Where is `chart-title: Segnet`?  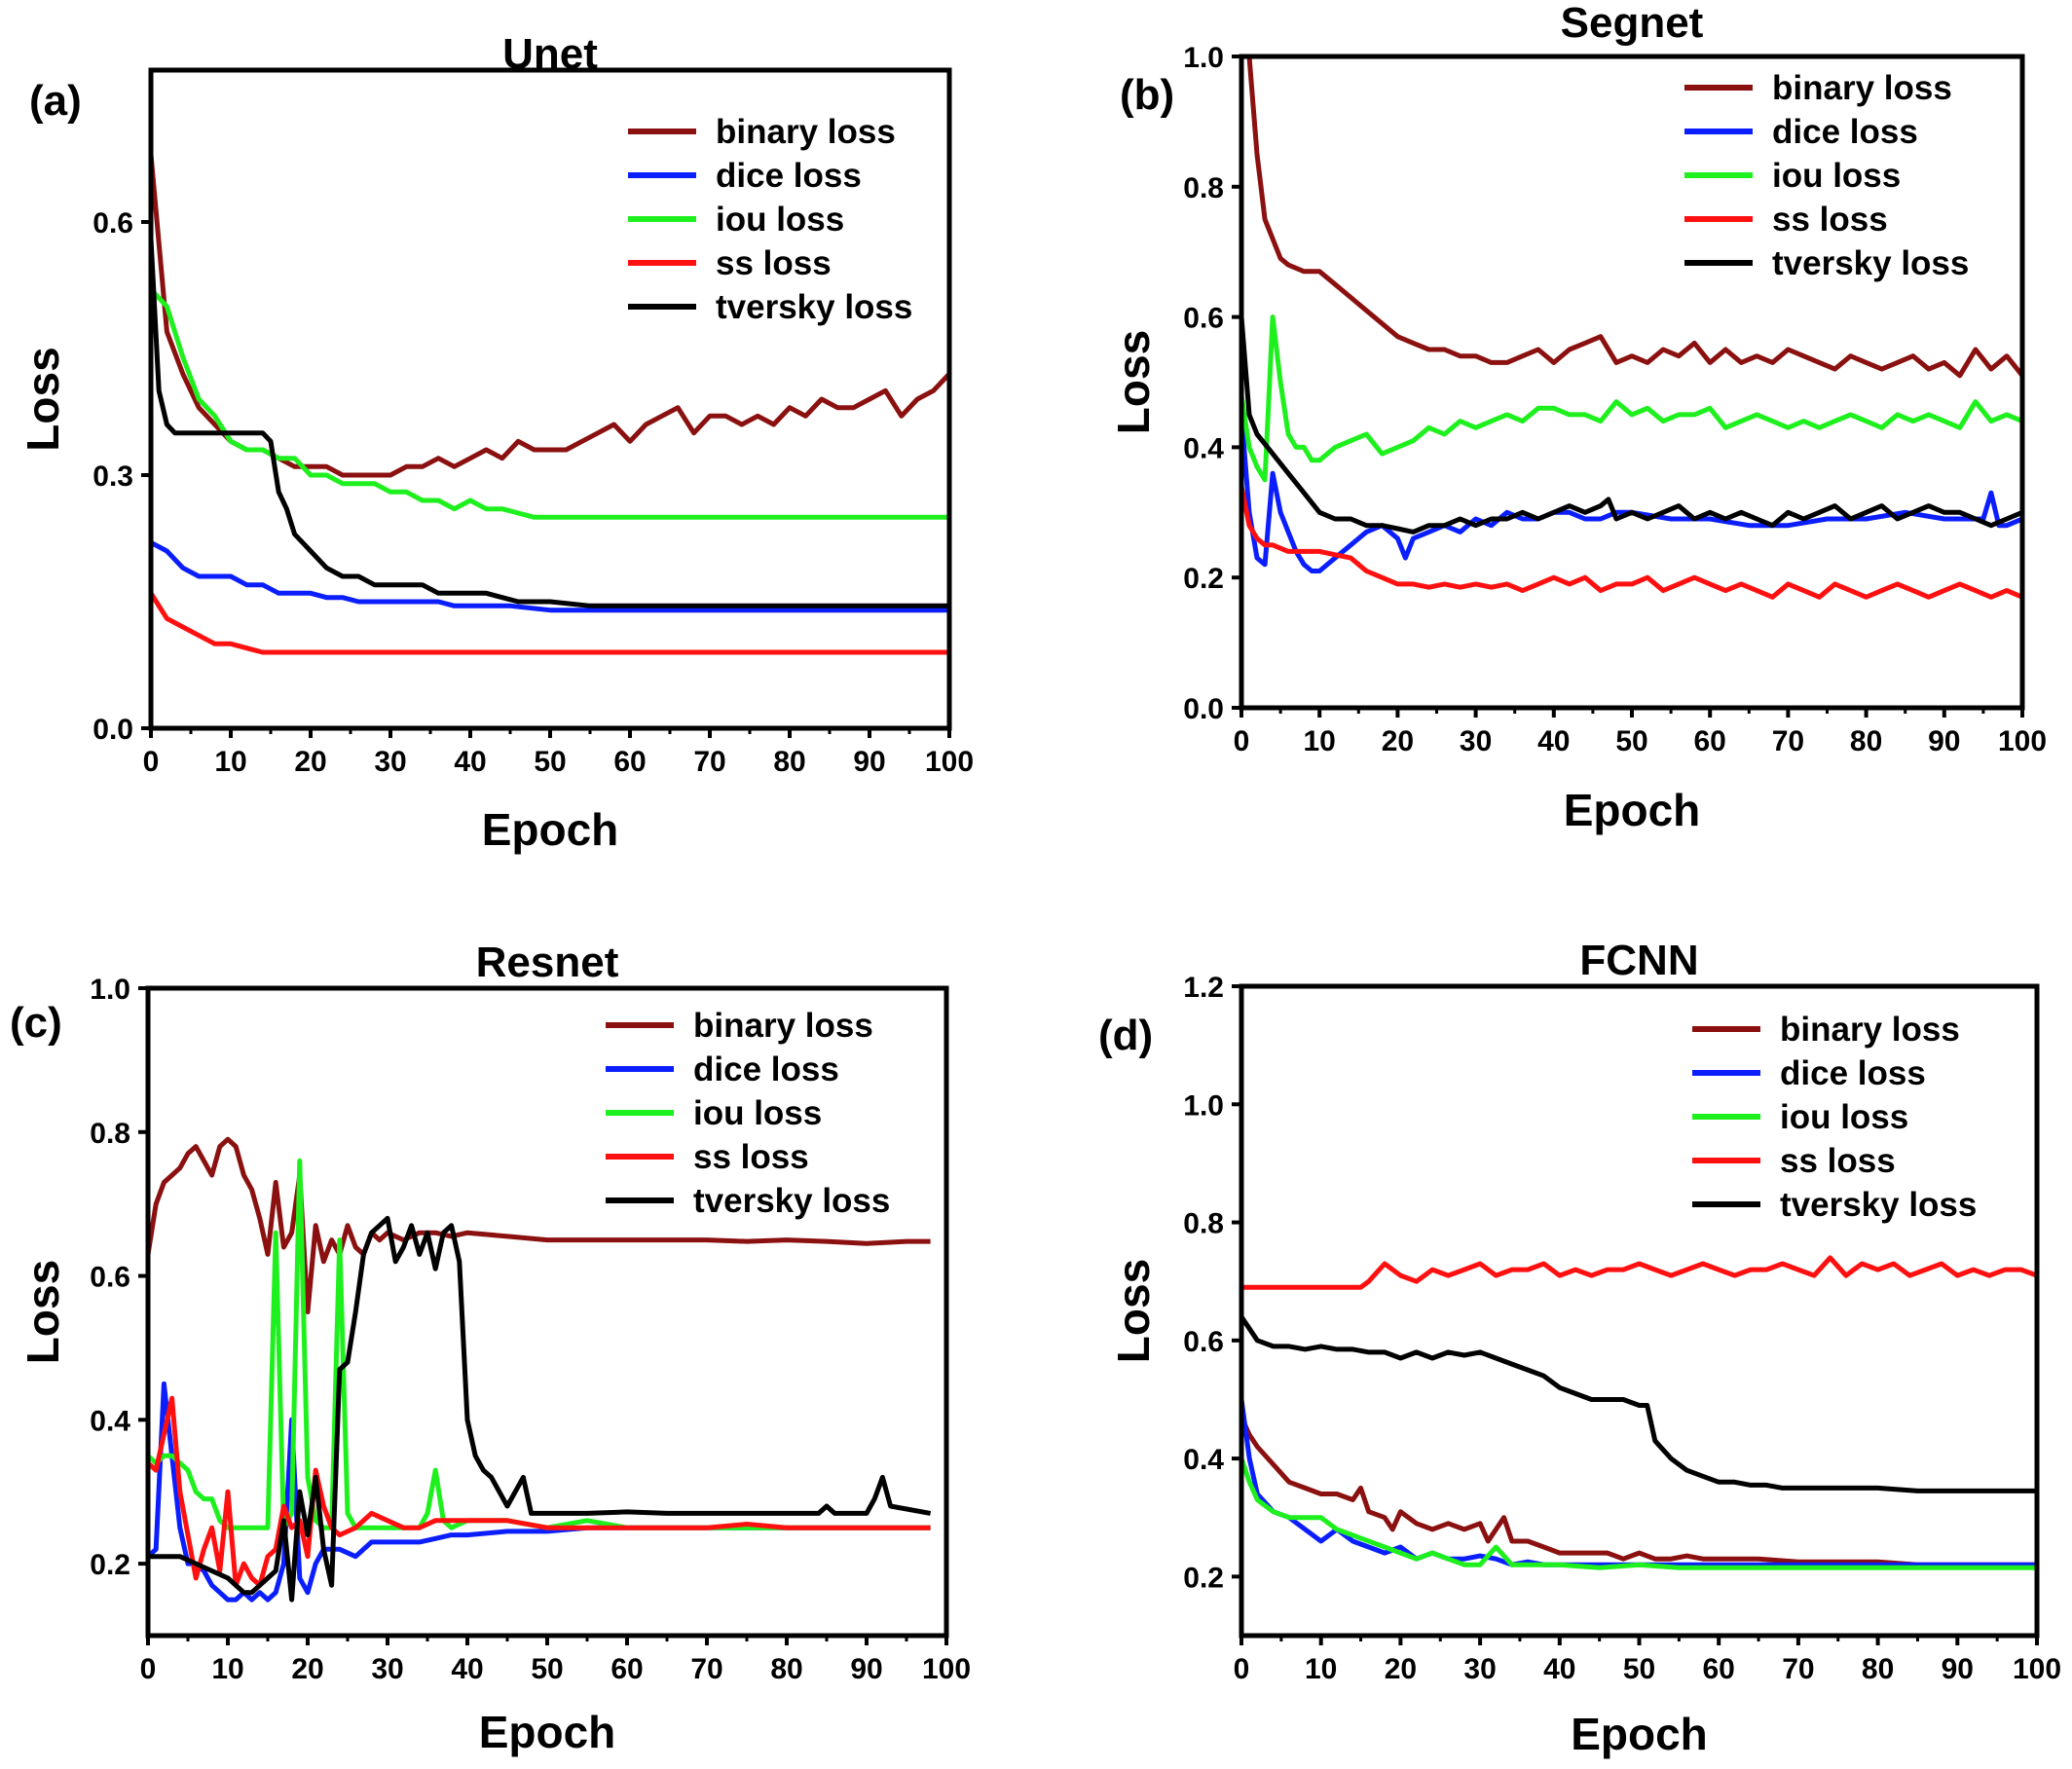 chart-title: Segnet is located at coordinates (1632, 24).